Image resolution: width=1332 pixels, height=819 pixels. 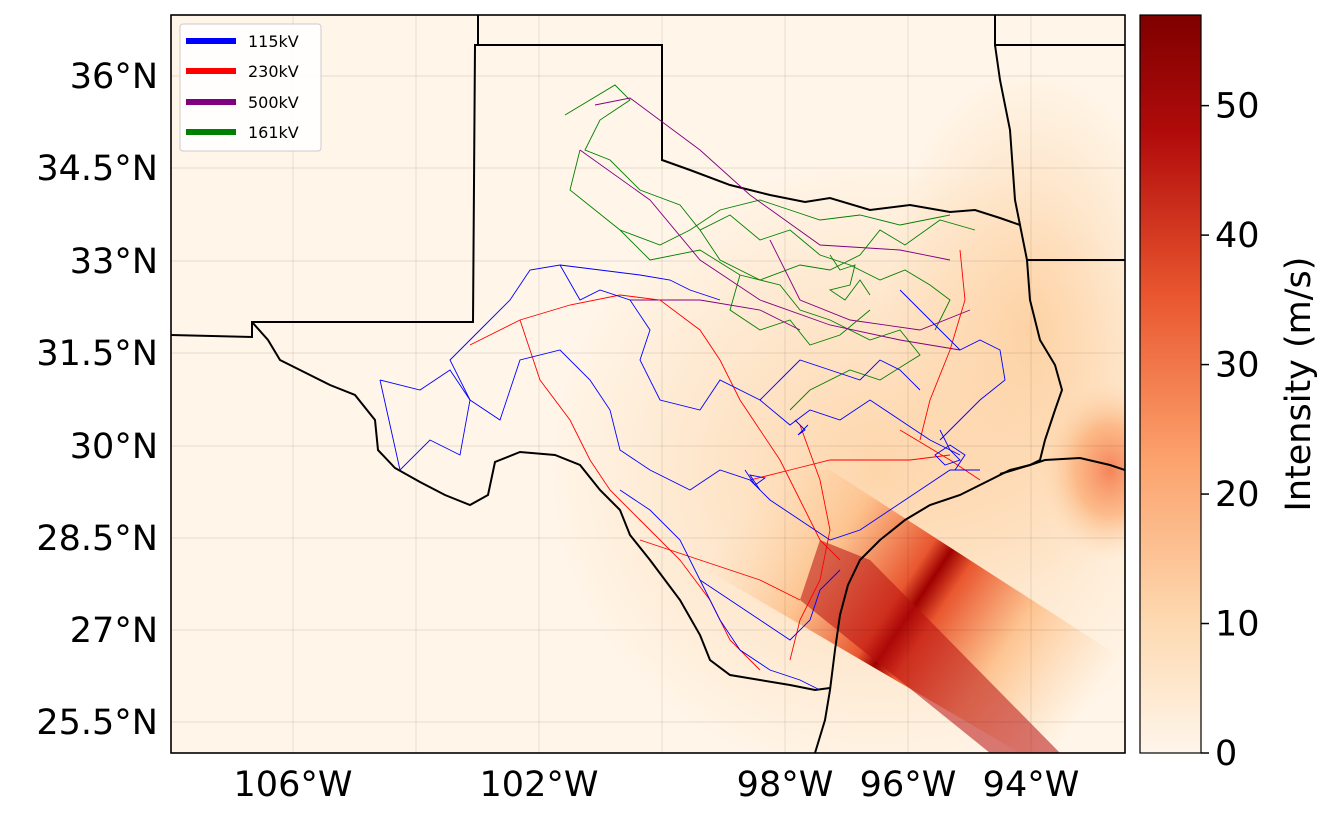 I want to click on legend-box, so click(x=250, y=87).